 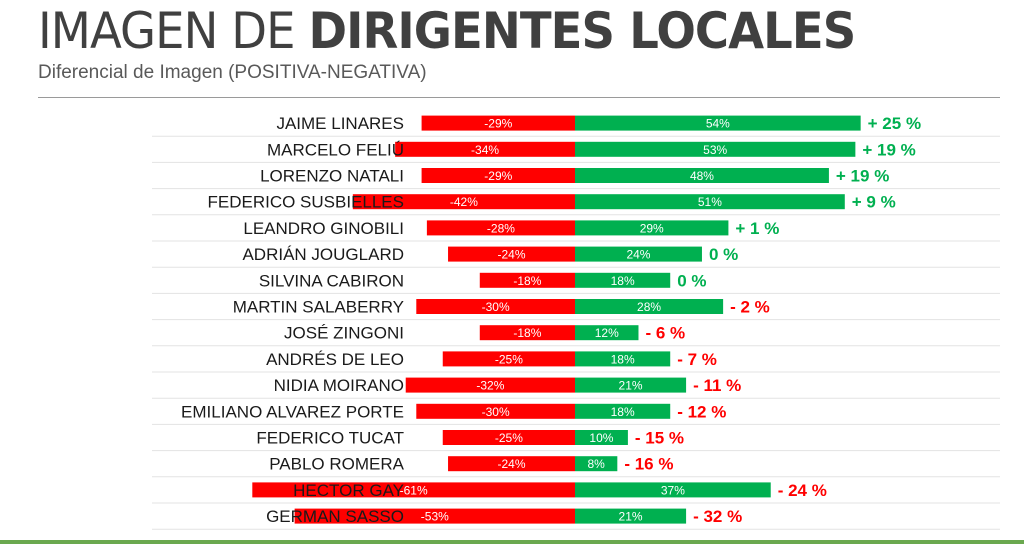 I want to click on positive-value-label: 51%, so click(x=710, y=202).